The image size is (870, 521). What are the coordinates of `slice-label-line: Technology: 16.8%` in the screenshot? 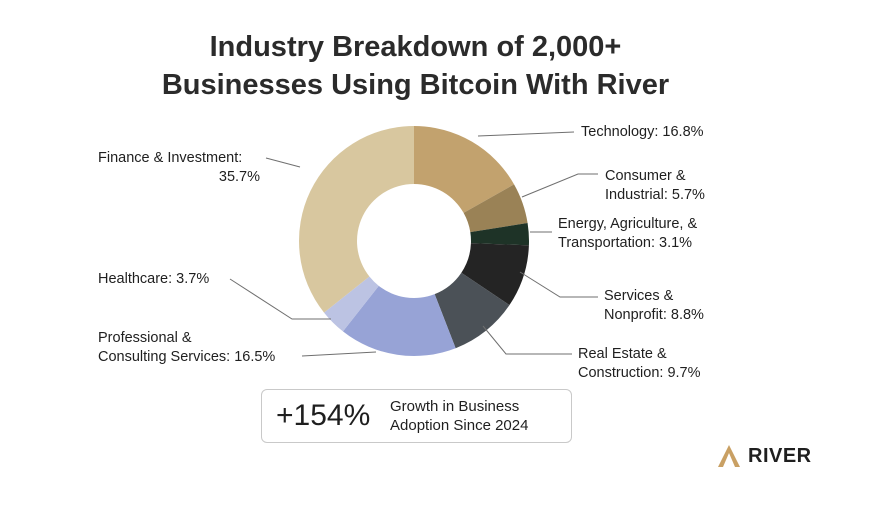 It's located at (642, 132).